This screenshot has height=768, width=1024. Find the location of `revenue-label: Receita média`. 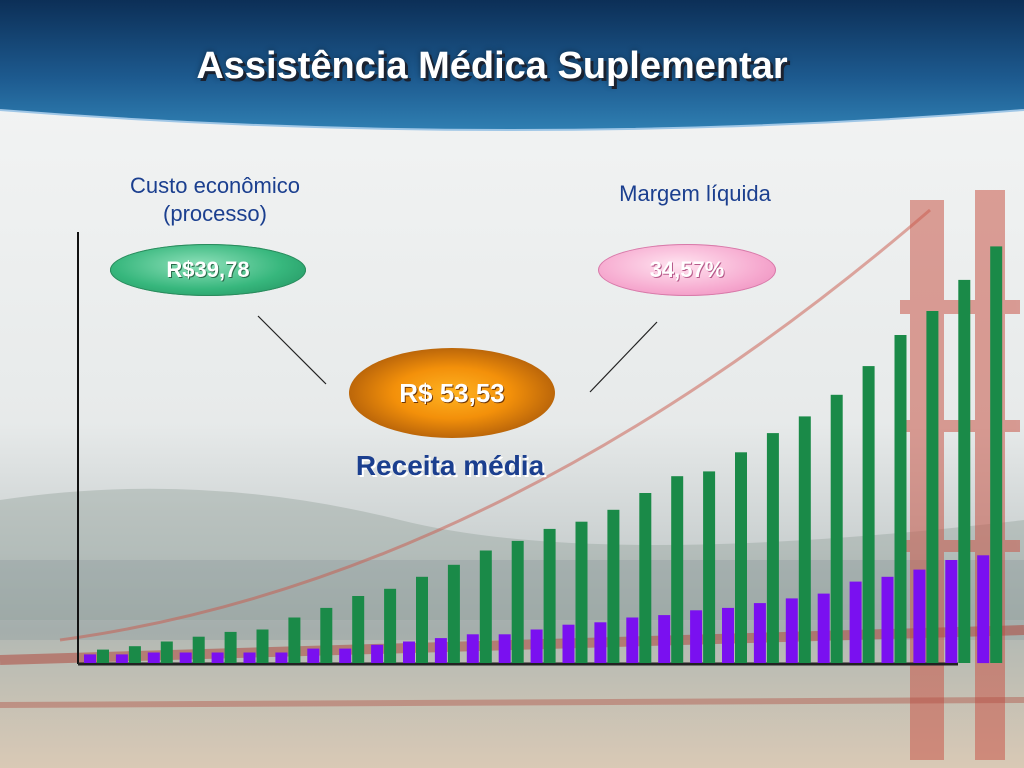

revenue-label: Receita média is located at coordinates (450, 465).